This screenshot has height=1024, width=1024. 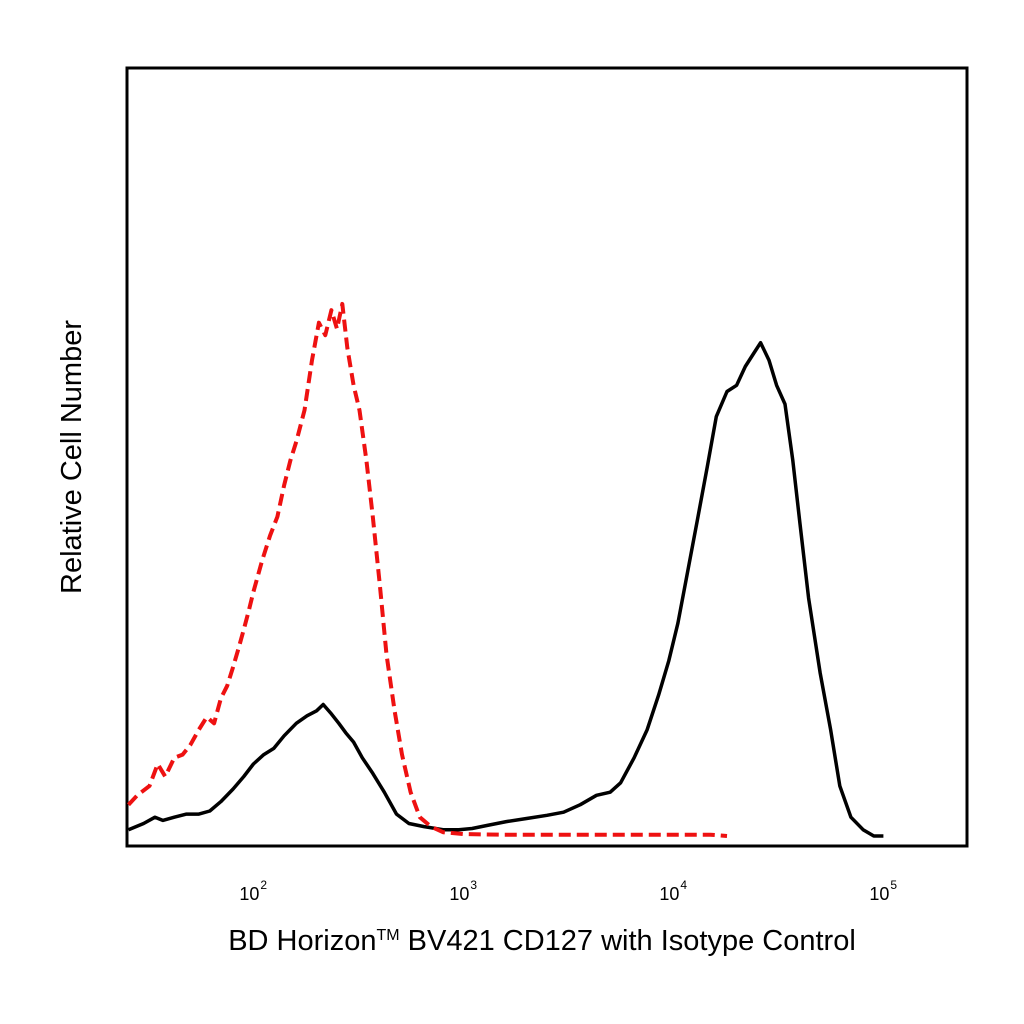 I want to click on x-tick-label: 10 5, so click(x=883, y=891).